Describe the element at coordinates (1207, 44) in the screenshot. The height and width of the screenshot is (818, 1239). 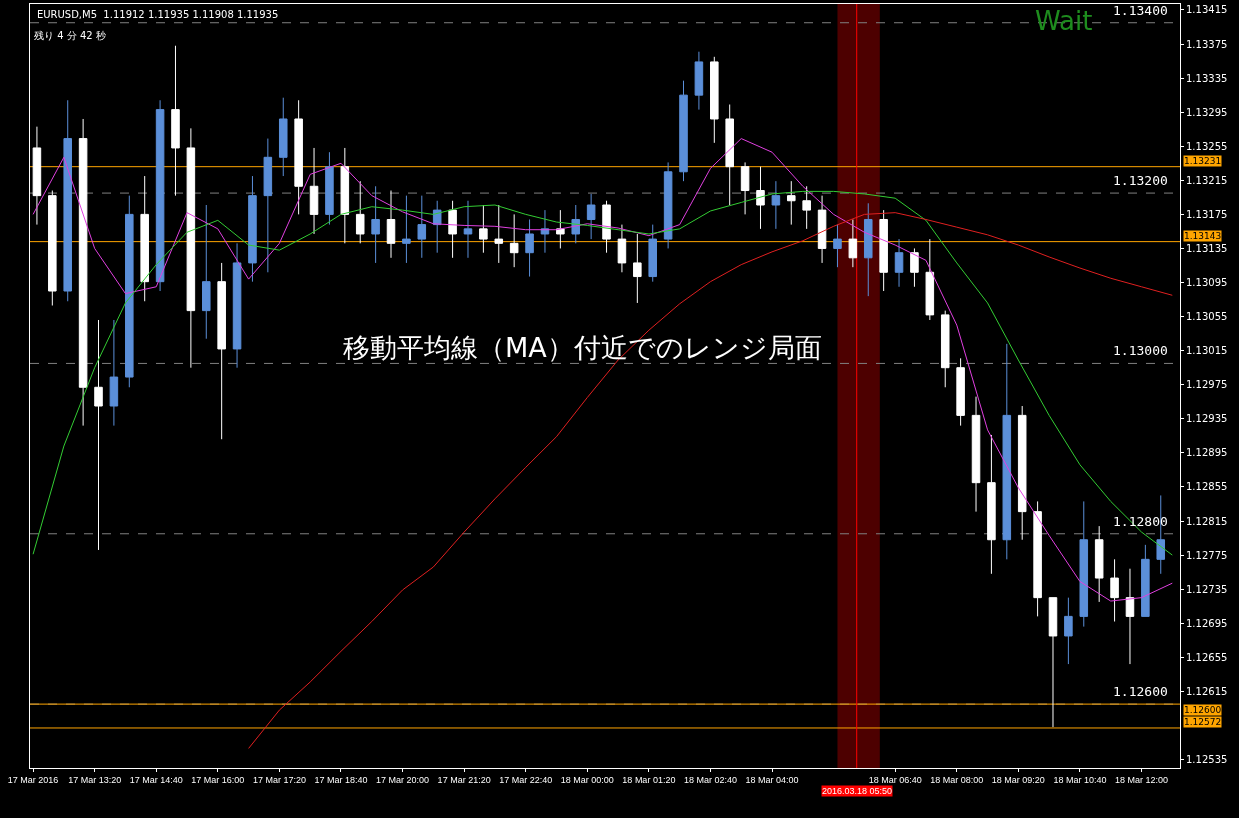
I see `y-tick-label: 1.13375` at that location.